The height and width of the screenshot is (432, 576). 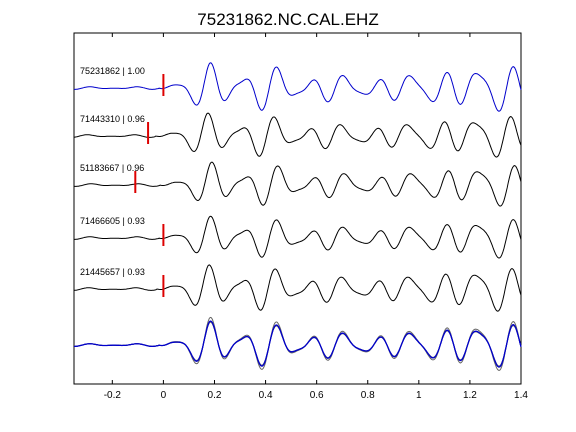 What do you see at coordinates (112, 71) in the screenshot?
I see `trace-label: 75231862 | 1.00` at bounding box center [112, 71].